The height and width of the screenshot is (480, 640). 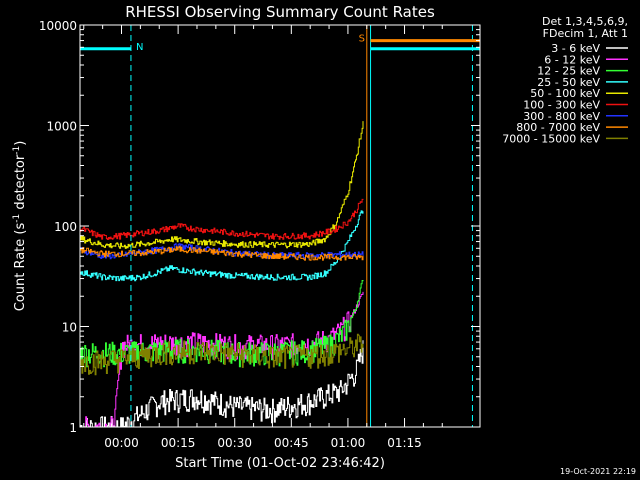 What do you see at coordinates (561, 105) in the screenshot?
I see `legend-entry-label: 100 - 300 keV` at bounding box center [561, 105].